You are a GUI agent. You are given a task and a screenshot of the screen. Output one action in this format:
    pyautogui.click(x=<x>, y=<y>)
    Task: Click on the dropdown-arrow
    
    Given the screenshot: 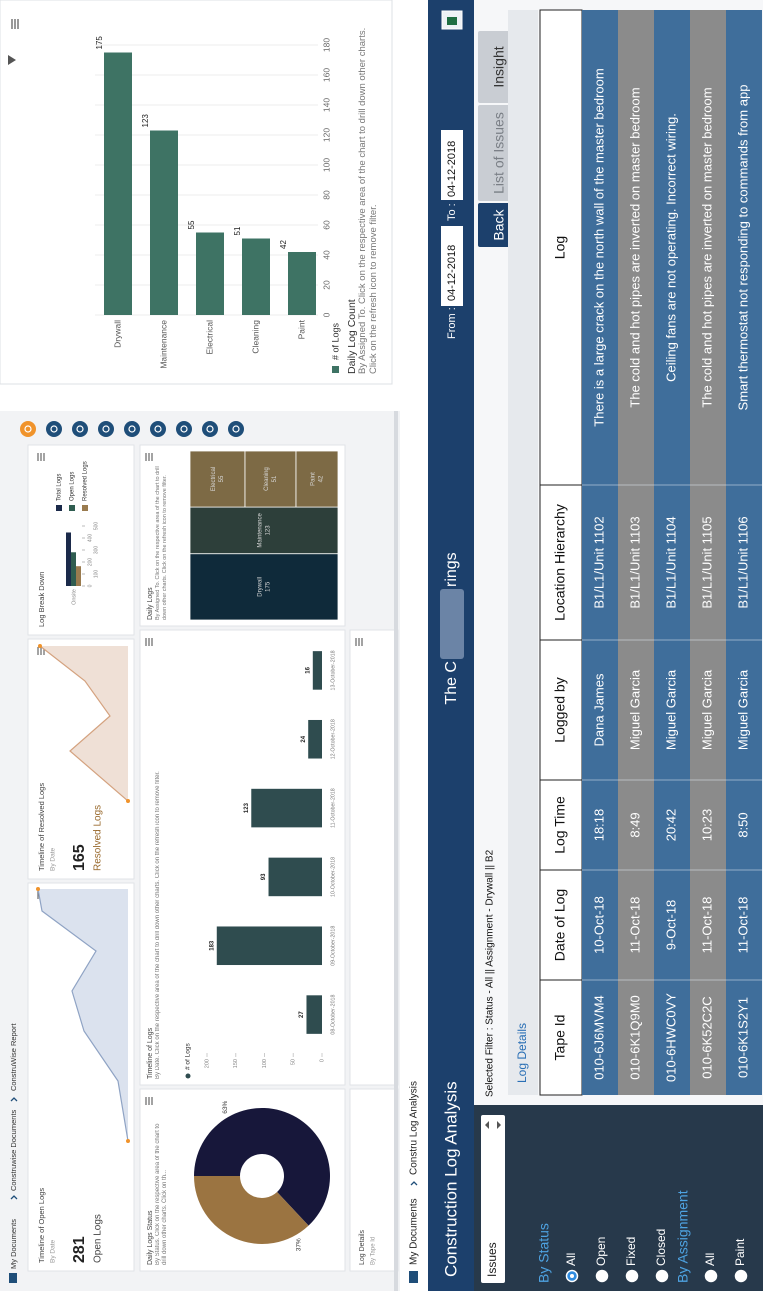 What is the action you would take?
    pyautogui.click(x=493, y=1125)
    